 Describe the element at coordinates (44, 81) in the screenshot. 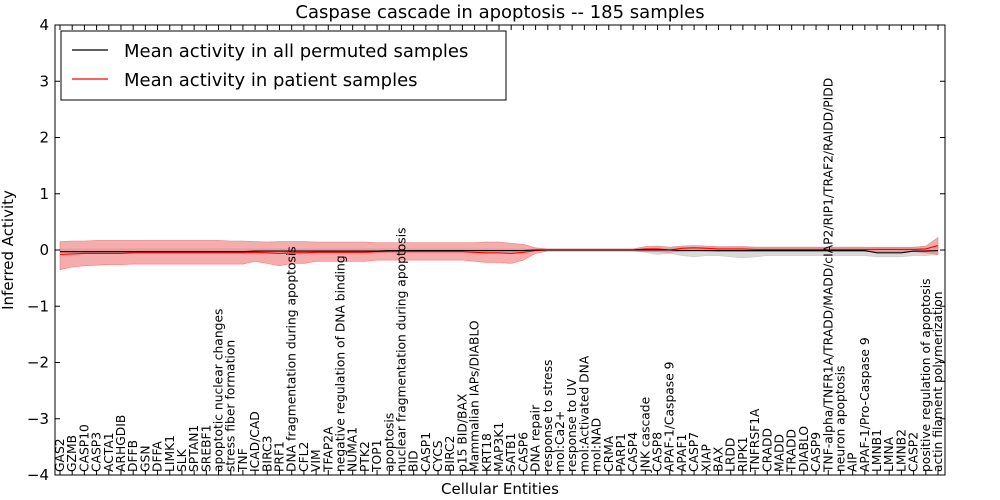

I see `y-tick-label: 3` at that location.